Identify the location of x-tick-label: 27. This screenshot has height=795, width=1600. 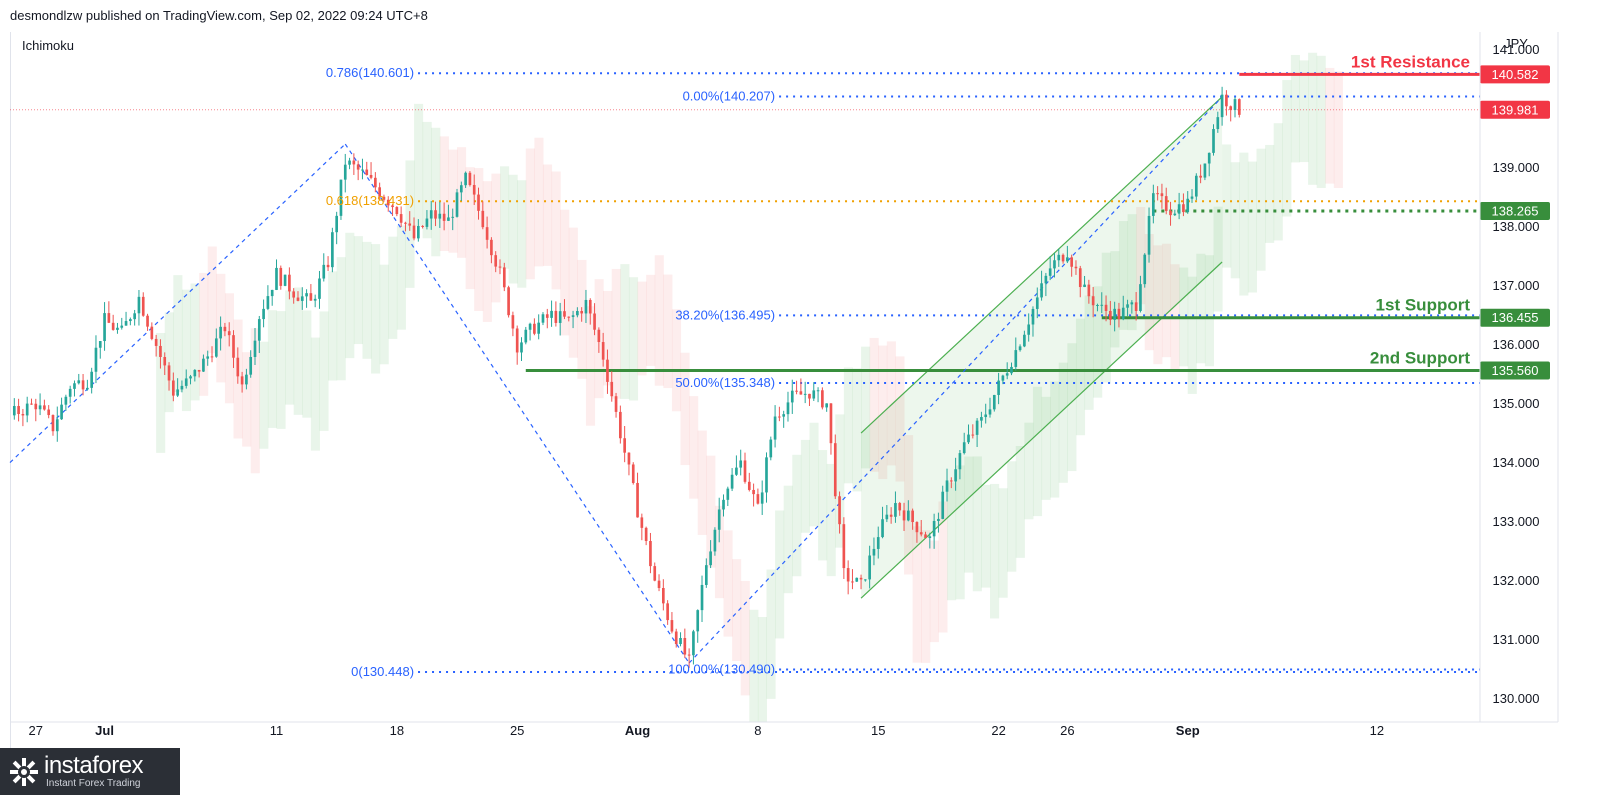
(36, 730).